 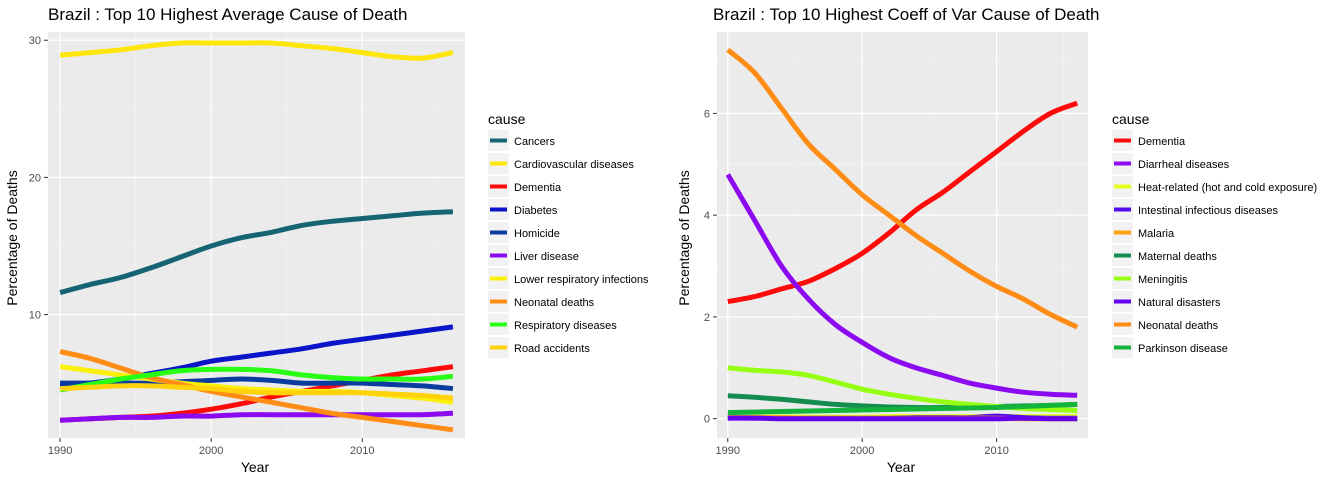 I want to click on series-line-road-accidents, so click(x=257, y=392).